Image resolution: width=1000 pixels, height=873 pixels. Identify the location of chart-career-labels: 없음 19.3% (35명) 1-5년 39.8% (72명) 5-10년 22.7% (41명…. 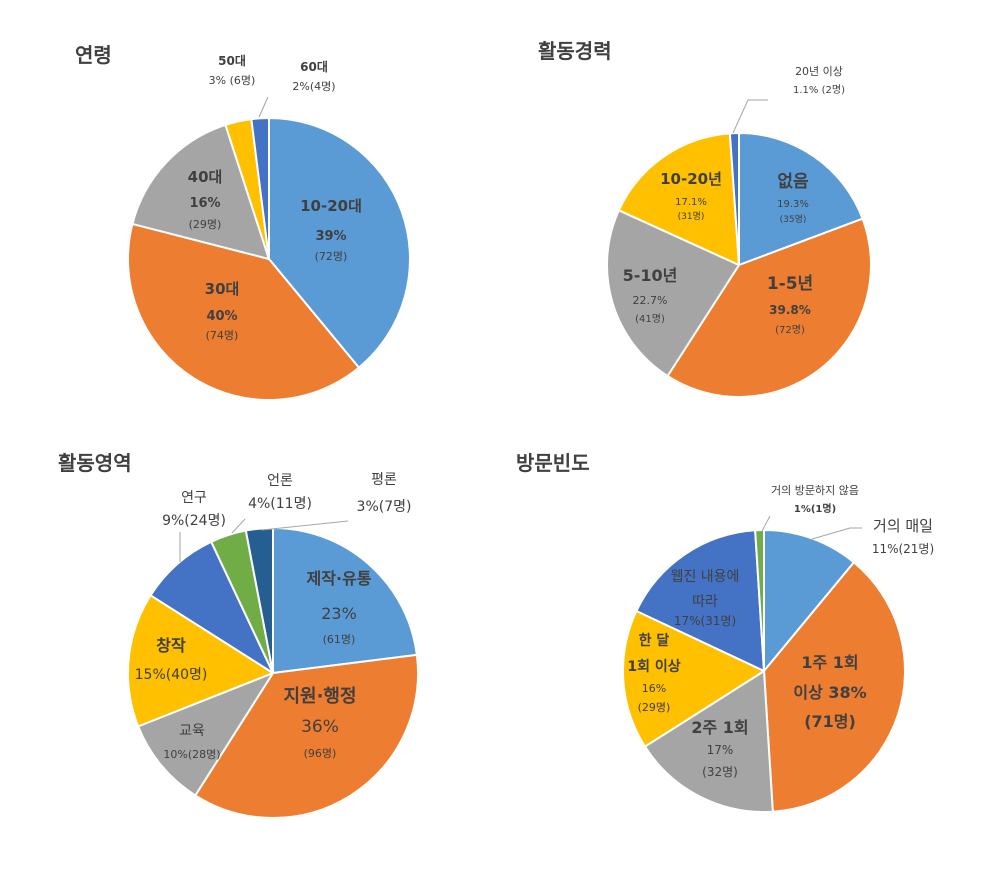
(734, 200).